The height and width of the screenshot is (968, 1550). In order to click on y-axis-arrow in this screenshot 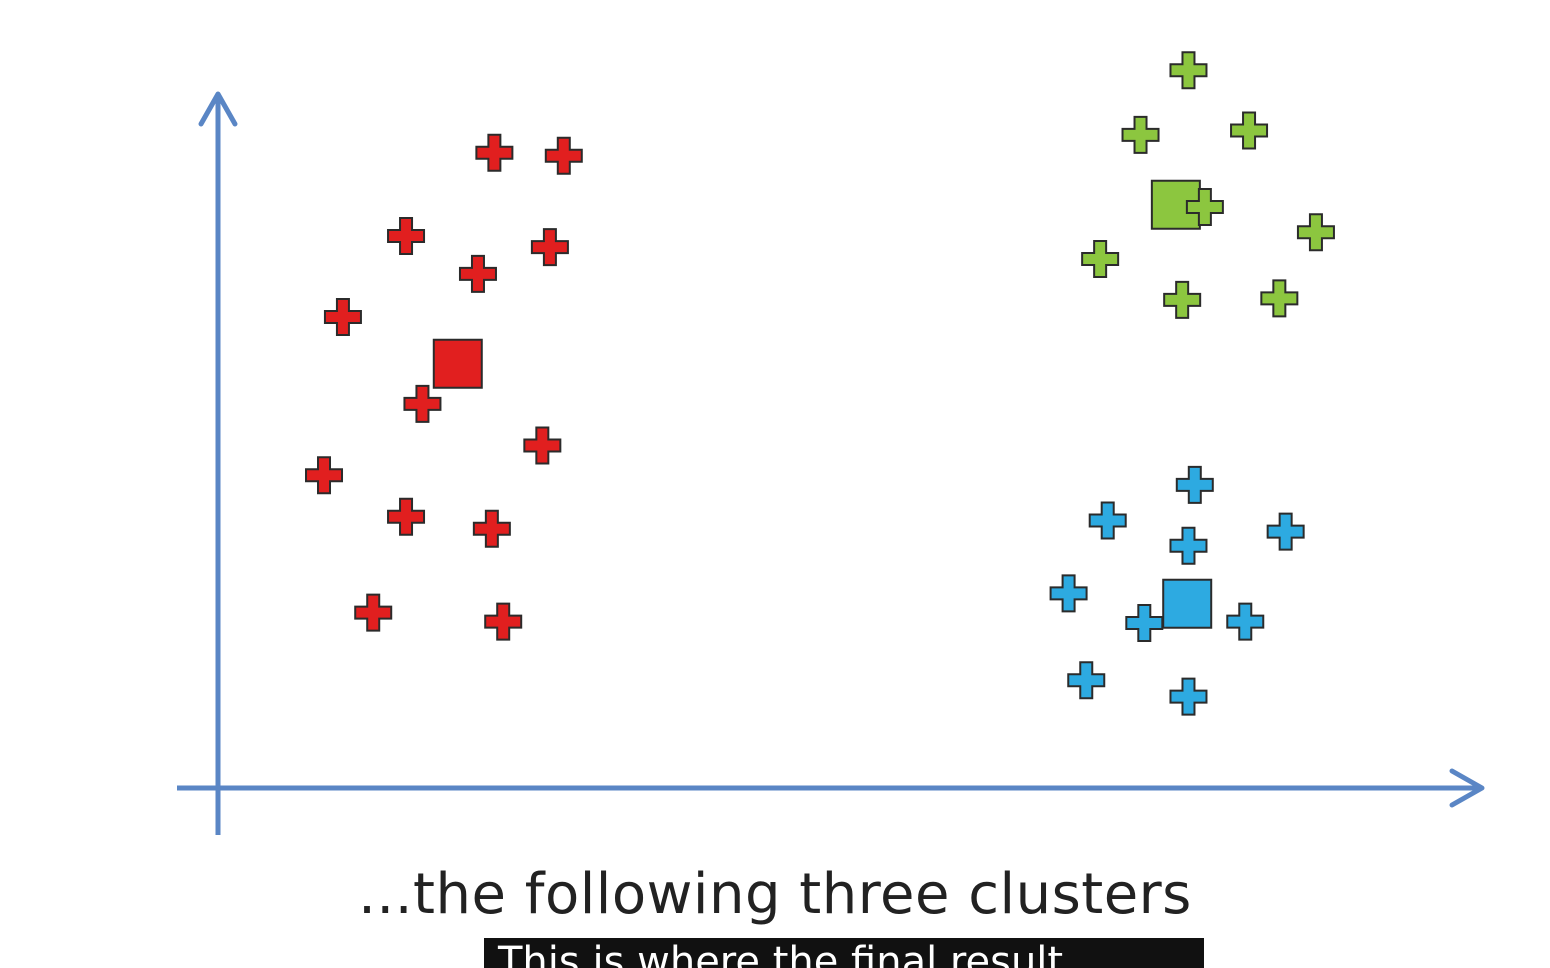, I will do `click(218, 109)`.